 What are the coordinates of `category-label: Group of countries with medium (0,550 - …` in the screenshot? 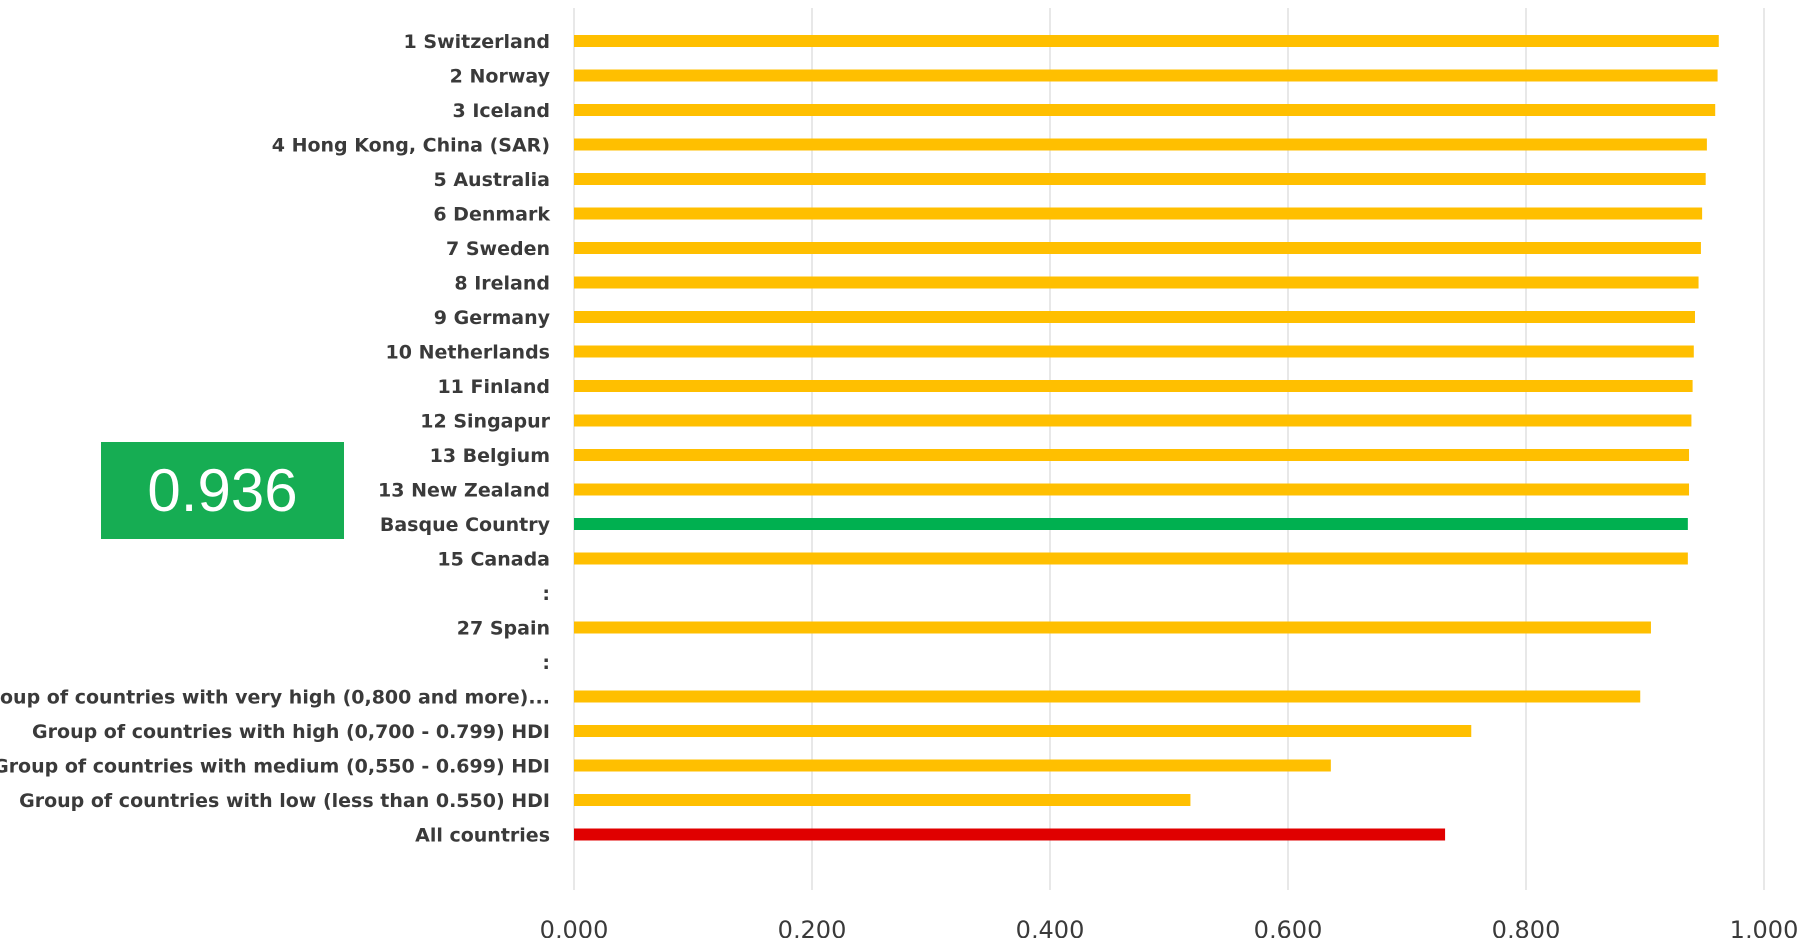 It's located at (275, 767).